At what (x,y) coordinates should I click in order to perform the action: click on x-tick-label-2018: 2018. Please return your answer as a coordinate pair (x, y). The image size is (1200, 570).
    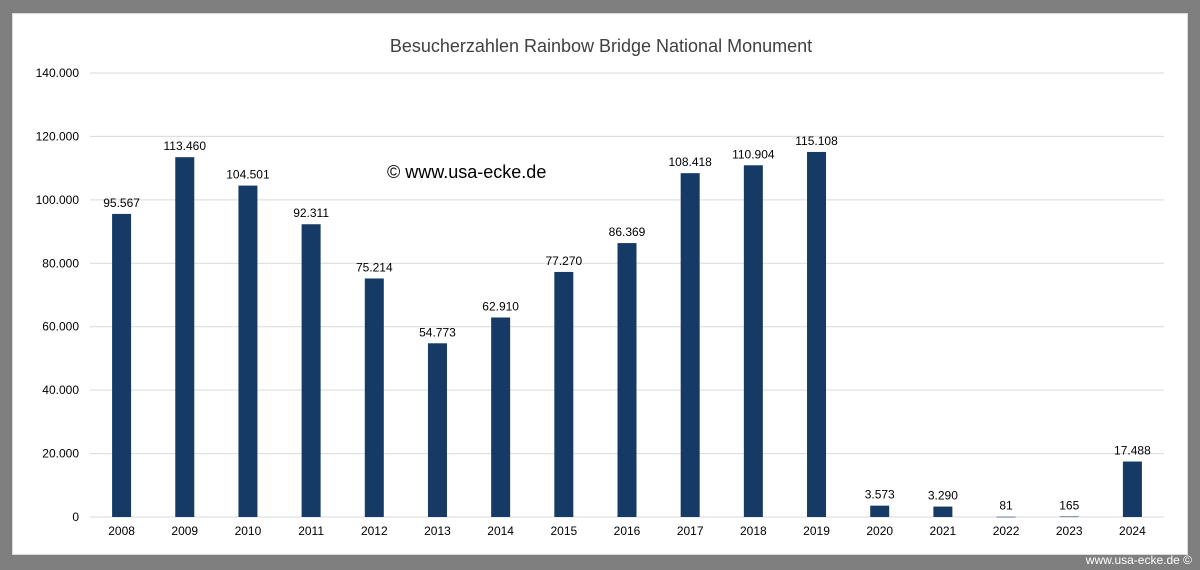
    Looking at the image, I should click on (753, 531).